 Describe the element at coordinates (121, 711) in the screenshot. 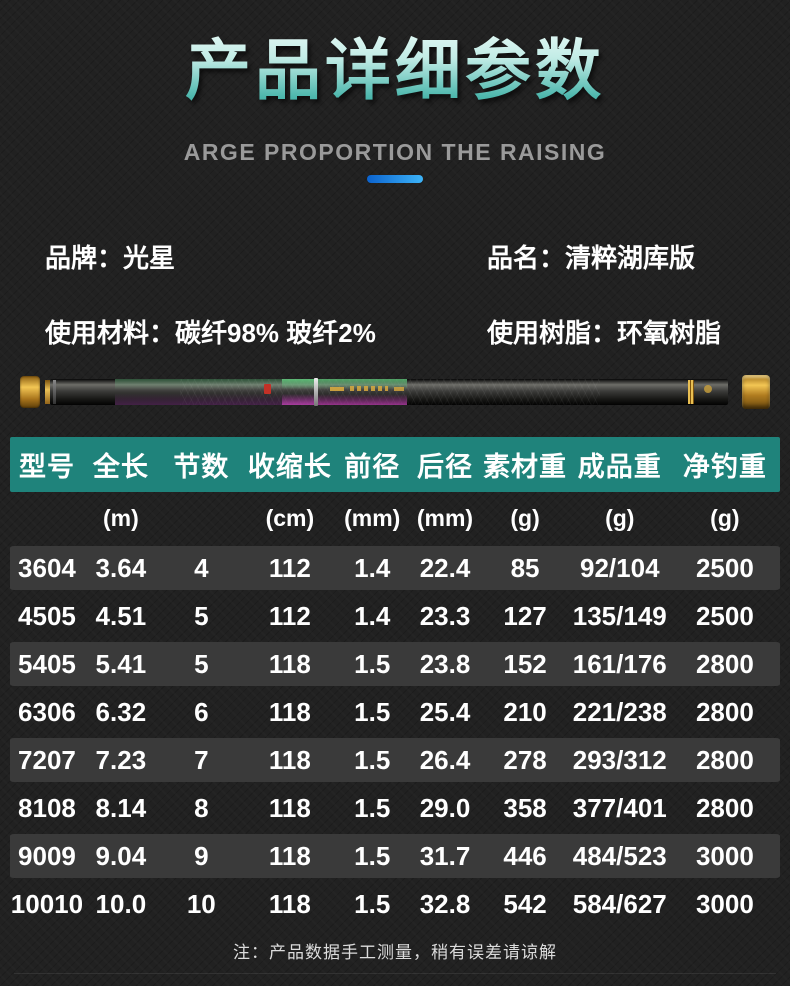

I see `table-cell: 6.32` at that location.